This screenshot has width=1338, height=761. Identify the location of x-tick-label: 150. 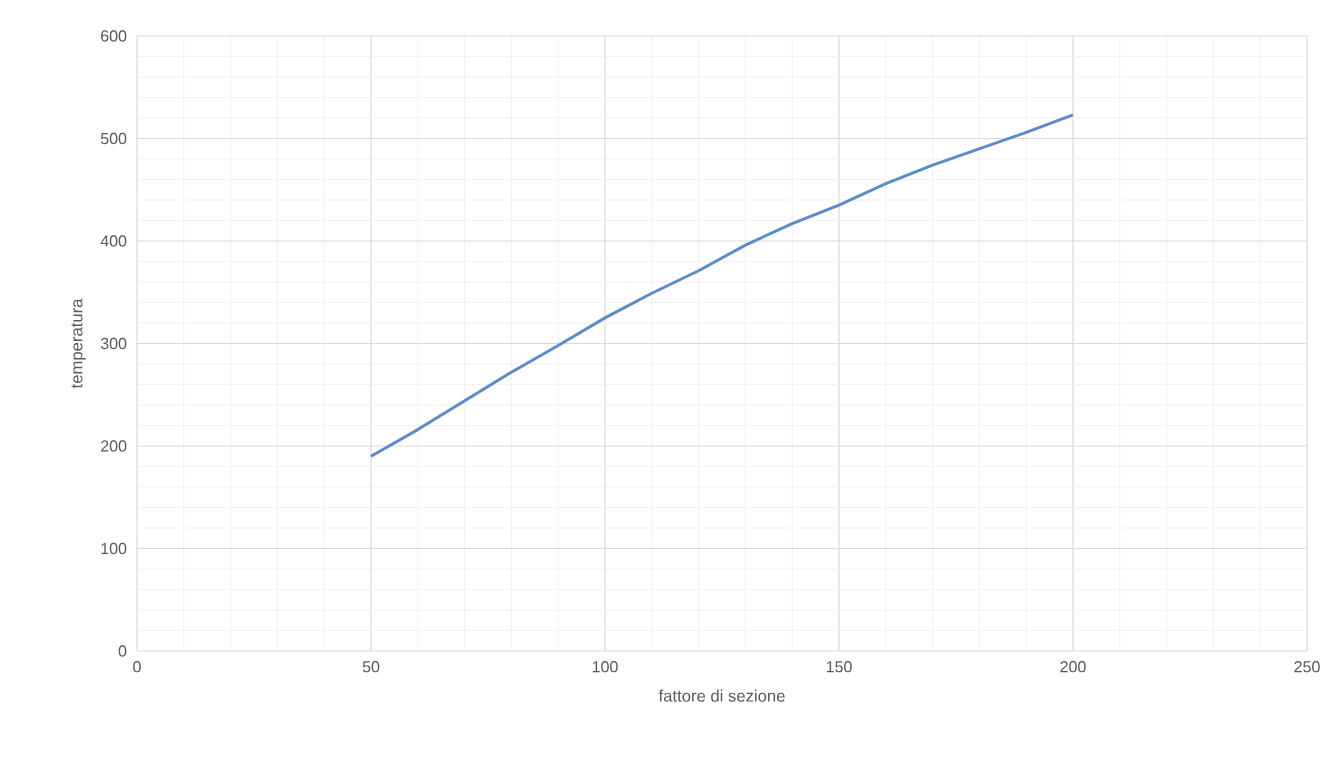
(839, 667).